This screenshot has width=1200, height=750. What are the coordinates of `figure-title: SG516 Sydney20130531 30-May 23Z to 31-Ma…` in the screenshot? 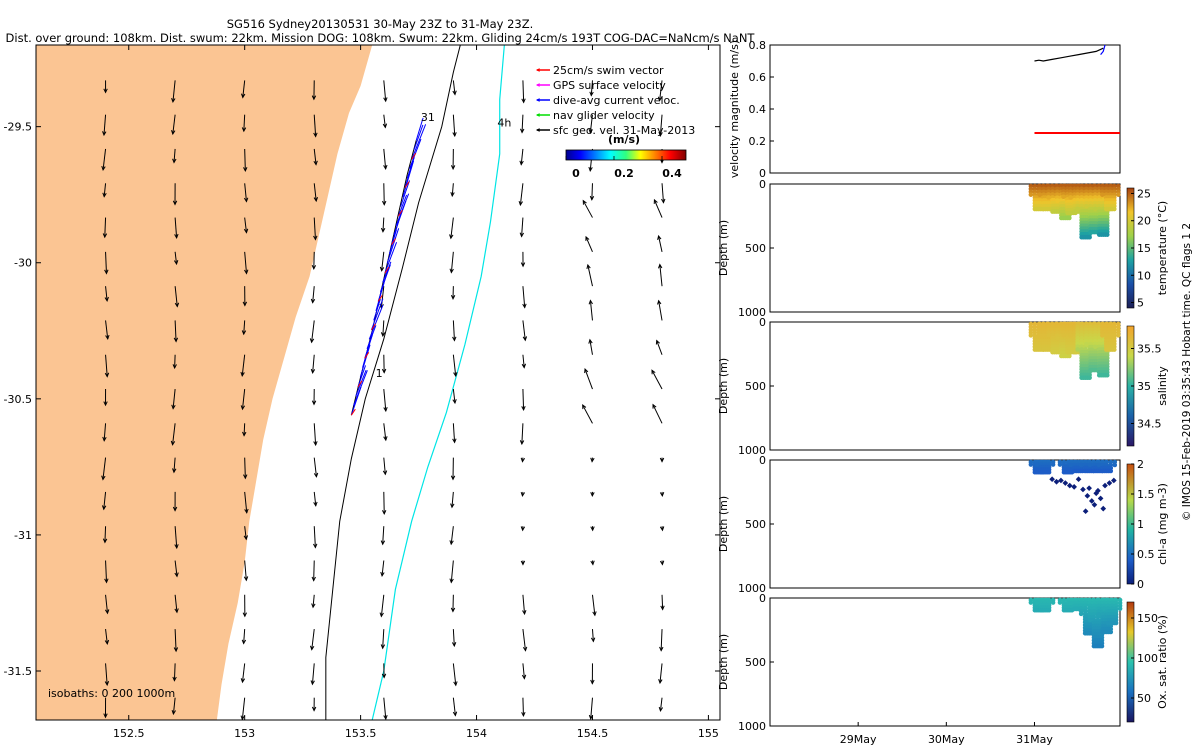 It's located at (380, 24).